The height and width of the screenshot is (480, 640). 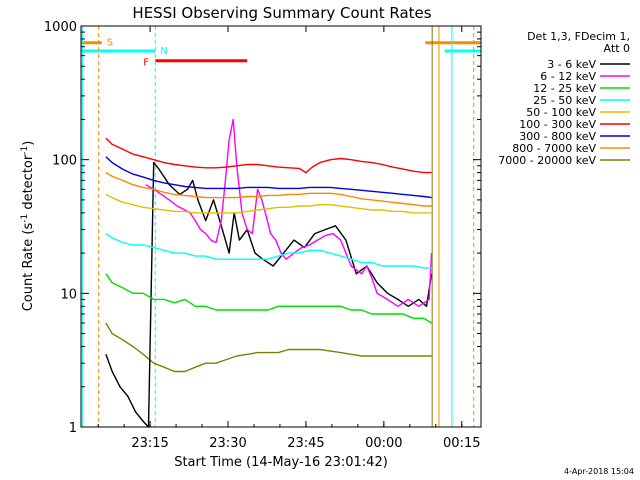 What do you see at coordinates (73, 428) in the screenshot?
I see `y-tick-label-1: 1` at bounding box center [73, 428].